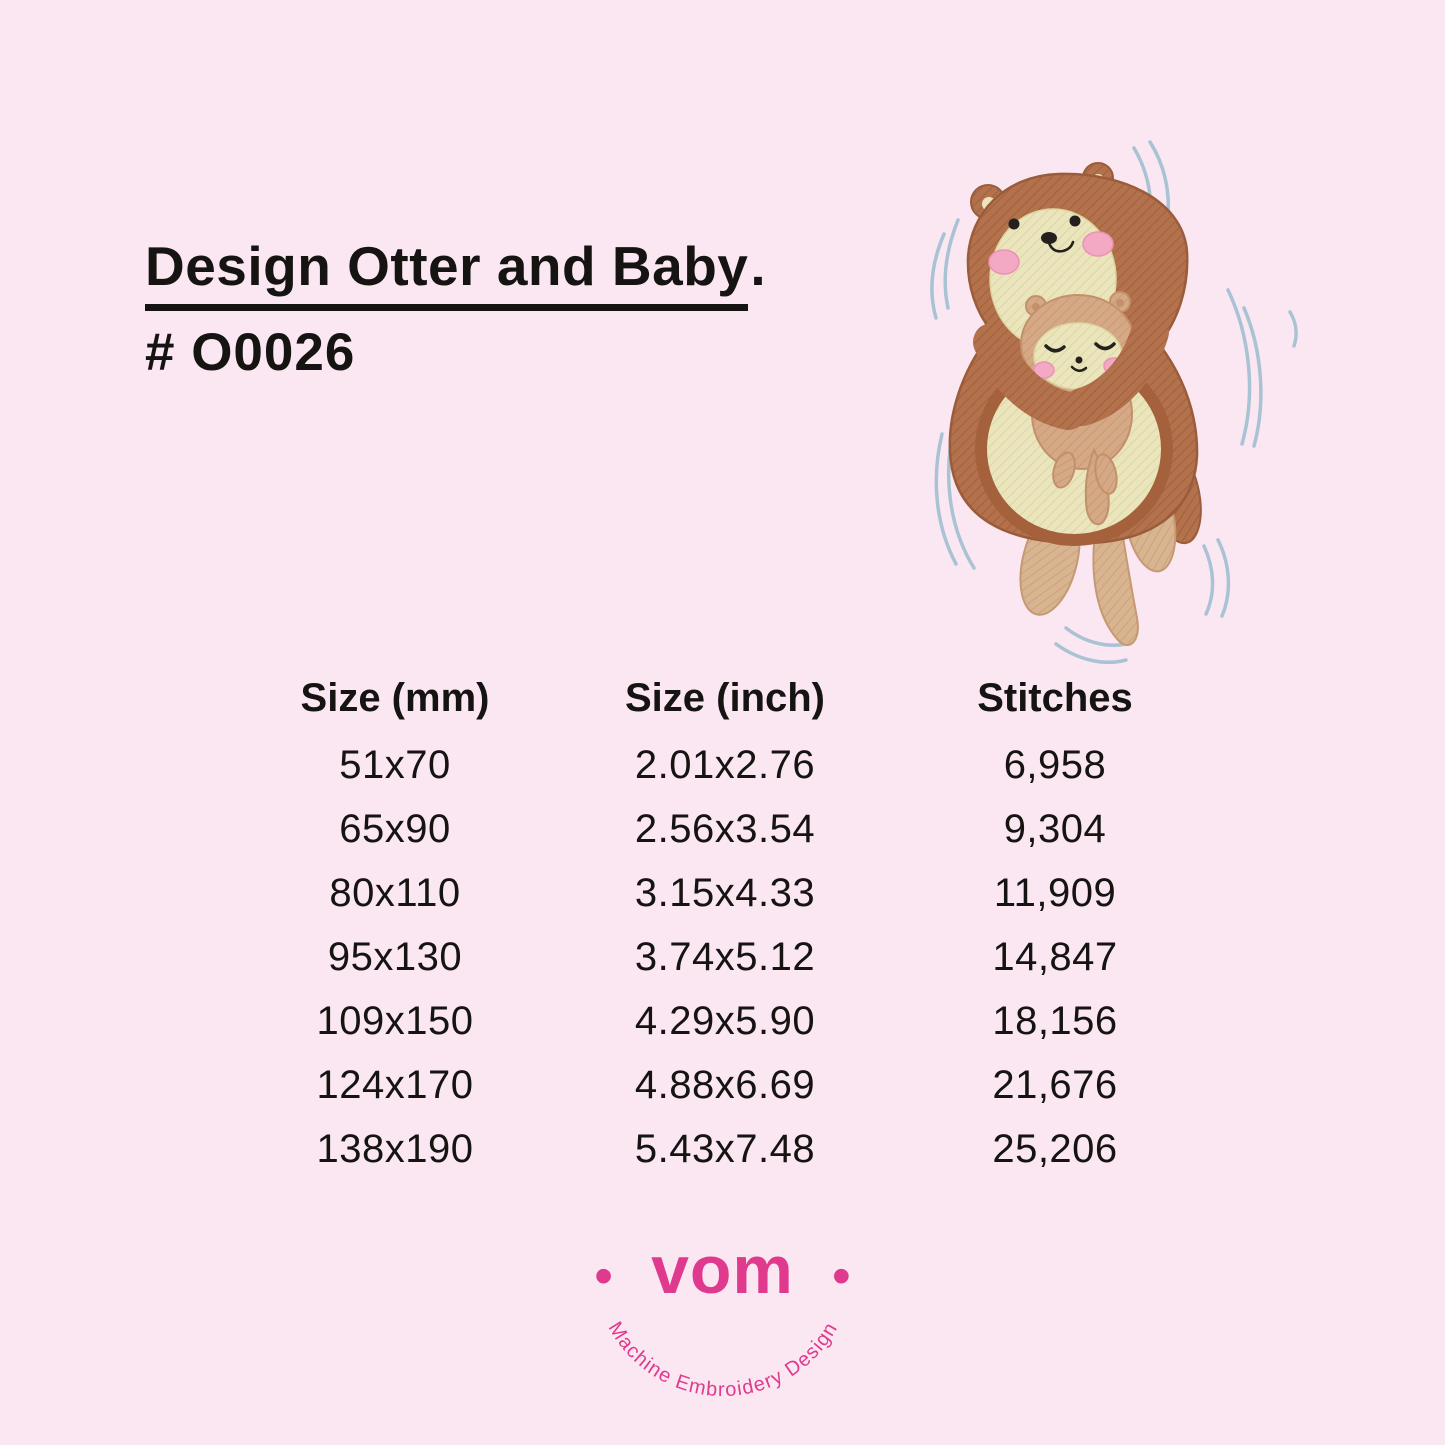 This screenshot has height=1445, width=1445. I want to click on cell-size-inch: 5.43x7.48, so click(725, 1148).